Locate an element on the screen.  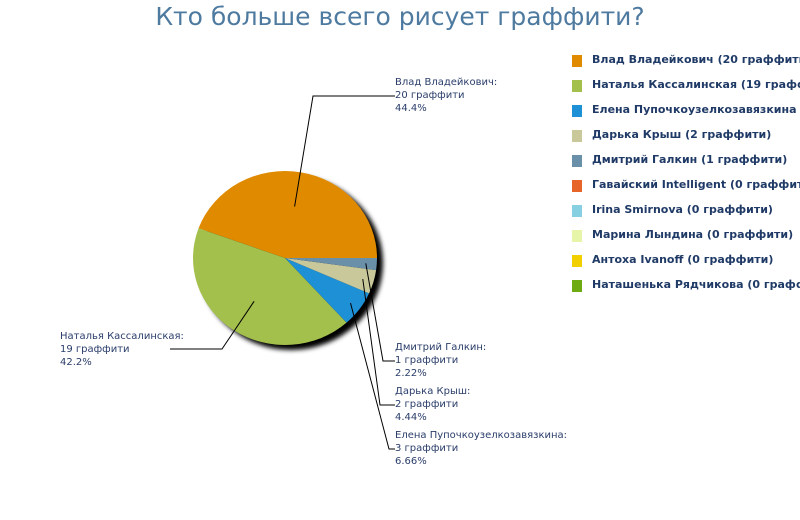
callout-percent: 2.22% is located at coordinates (411, 373).